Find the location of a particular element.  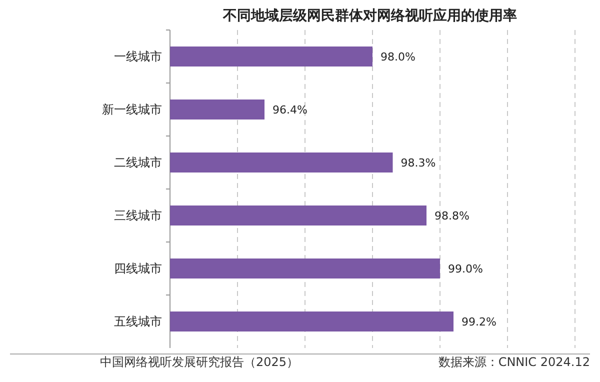

source-note: 数据来源：CNNIC 2024.12 is located at coordinates (514, 362).